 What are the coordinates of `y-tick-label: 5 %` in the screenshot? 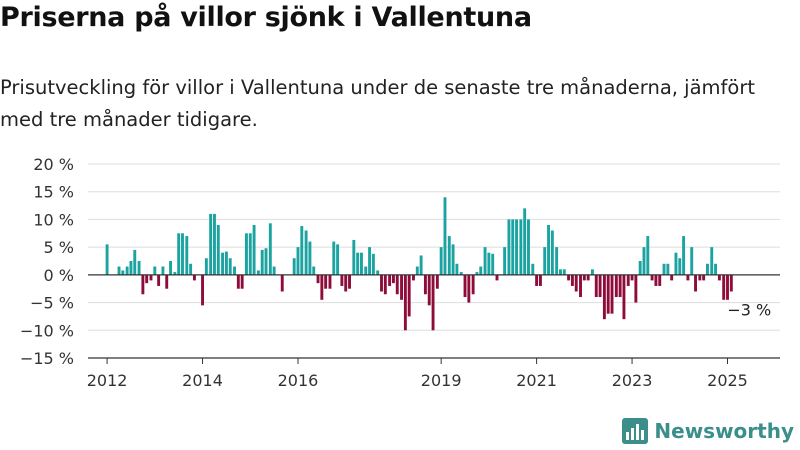 It's located at (59, 247).